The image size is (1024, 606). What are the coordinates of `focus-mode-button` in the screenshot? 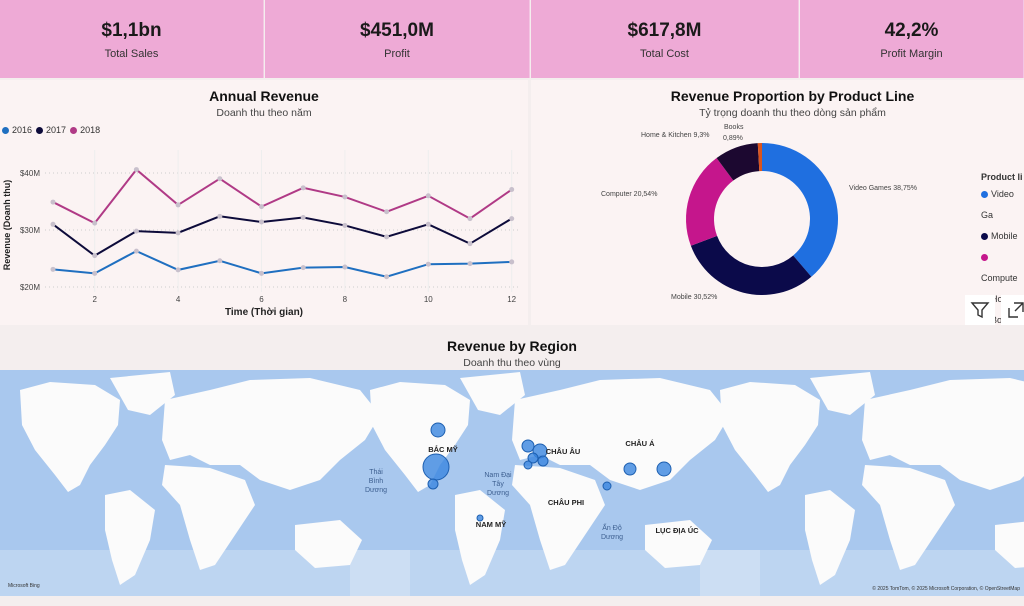 It's located at (1012, 310).